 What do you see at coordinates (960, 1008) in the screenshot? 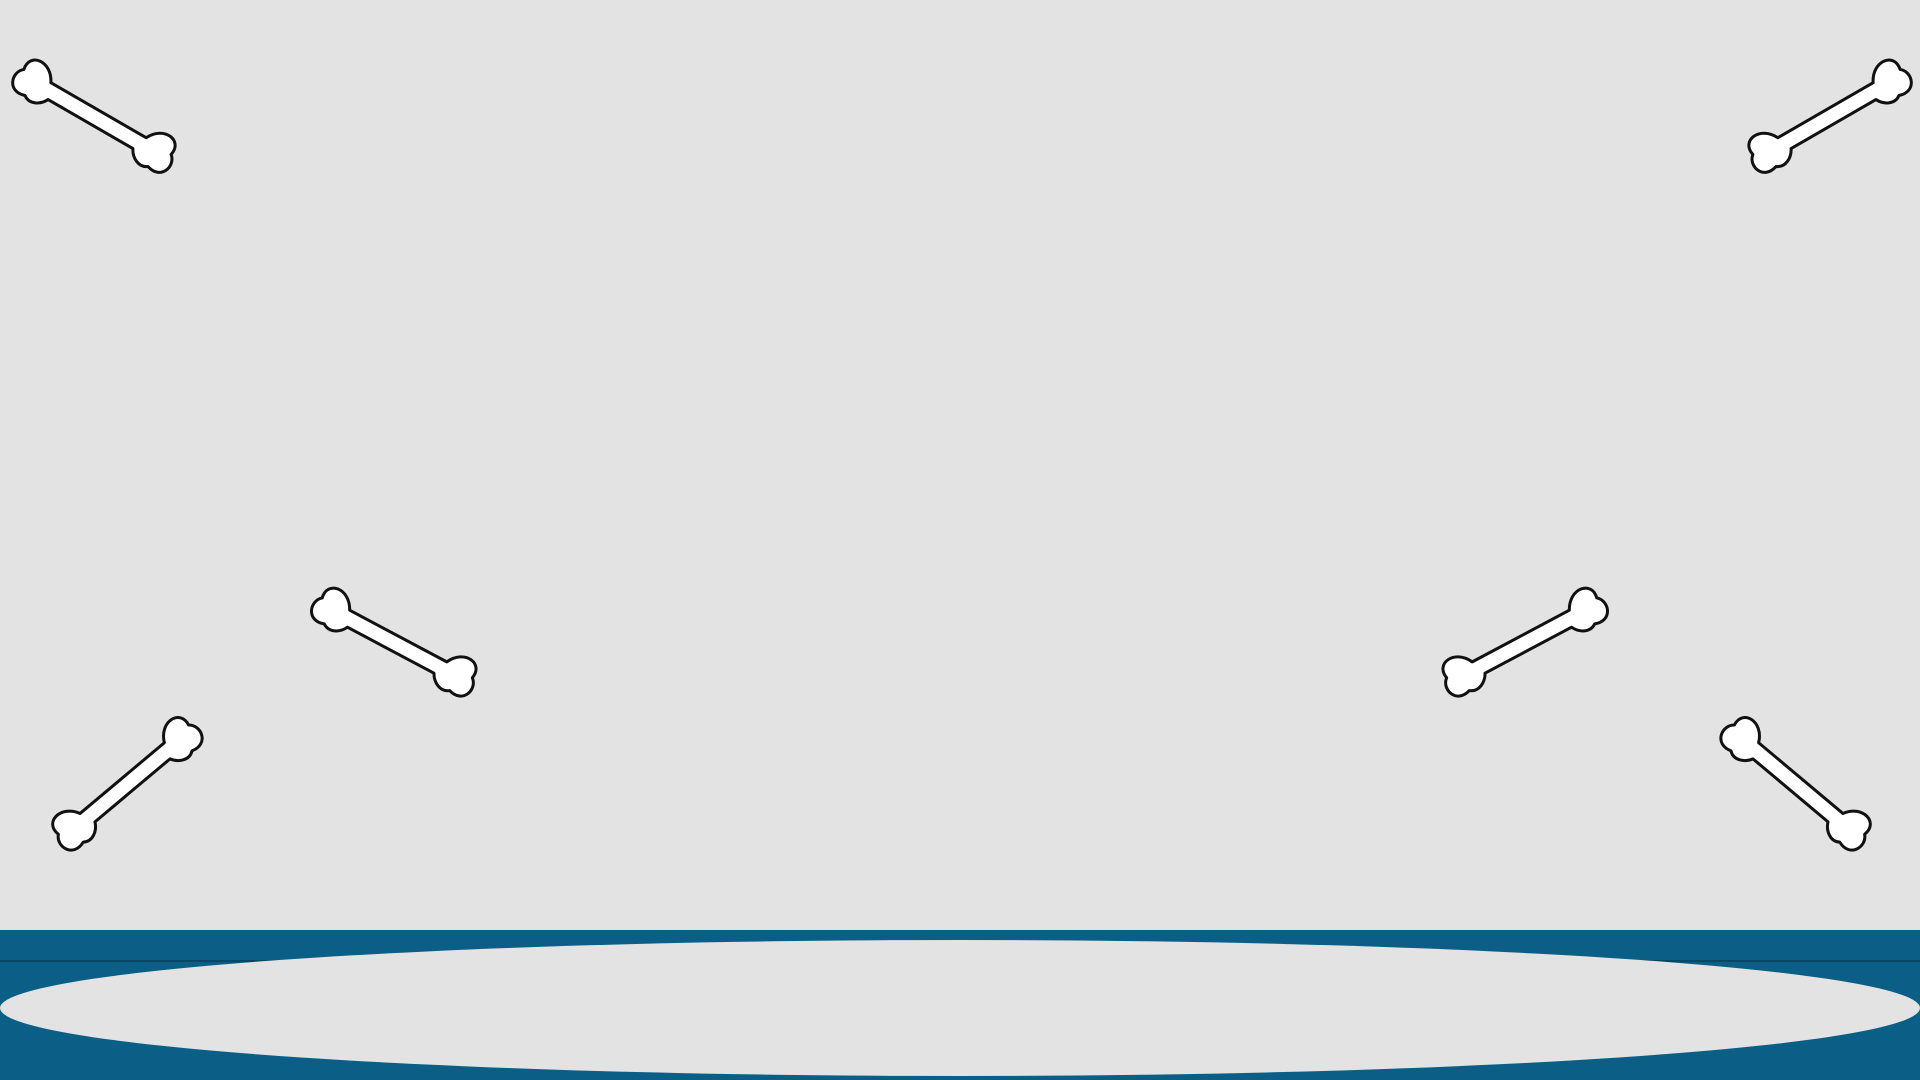
I see `floor-spotlight` at bounding box center [960, 1008].